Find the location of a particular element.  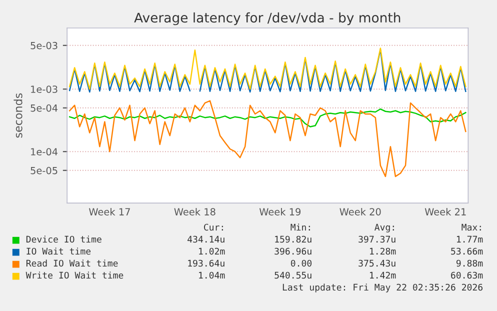

text: 159.82u is located at coordinates (293, 239).